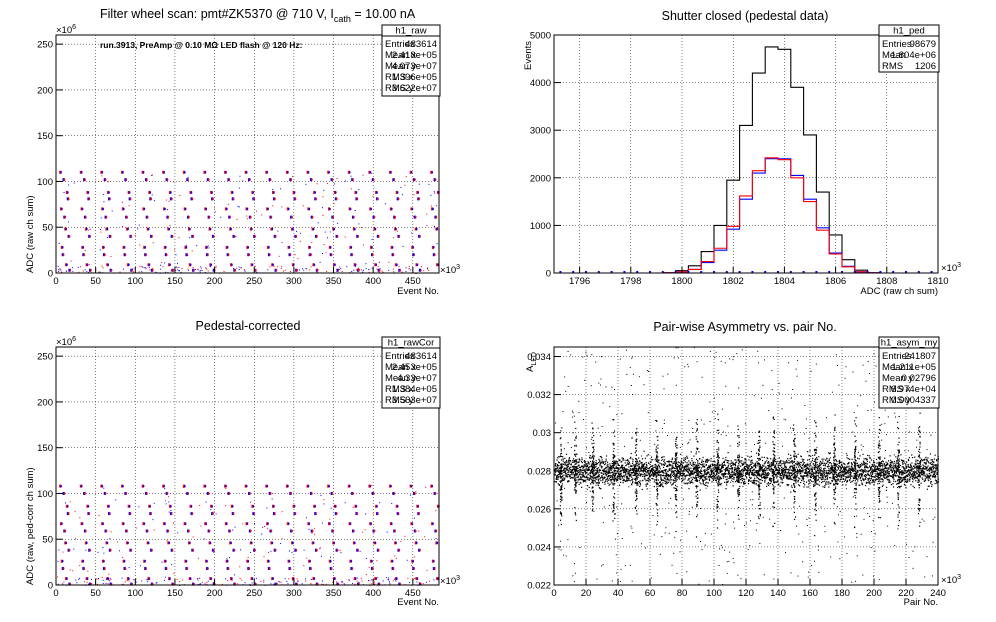 The width and height of the screenshot is (996, 622). Describe the element at coordinates (744, 327) in the screenshot. I see `panel-title: Pair-wise Asymmetry vs. pair No.` at that location.